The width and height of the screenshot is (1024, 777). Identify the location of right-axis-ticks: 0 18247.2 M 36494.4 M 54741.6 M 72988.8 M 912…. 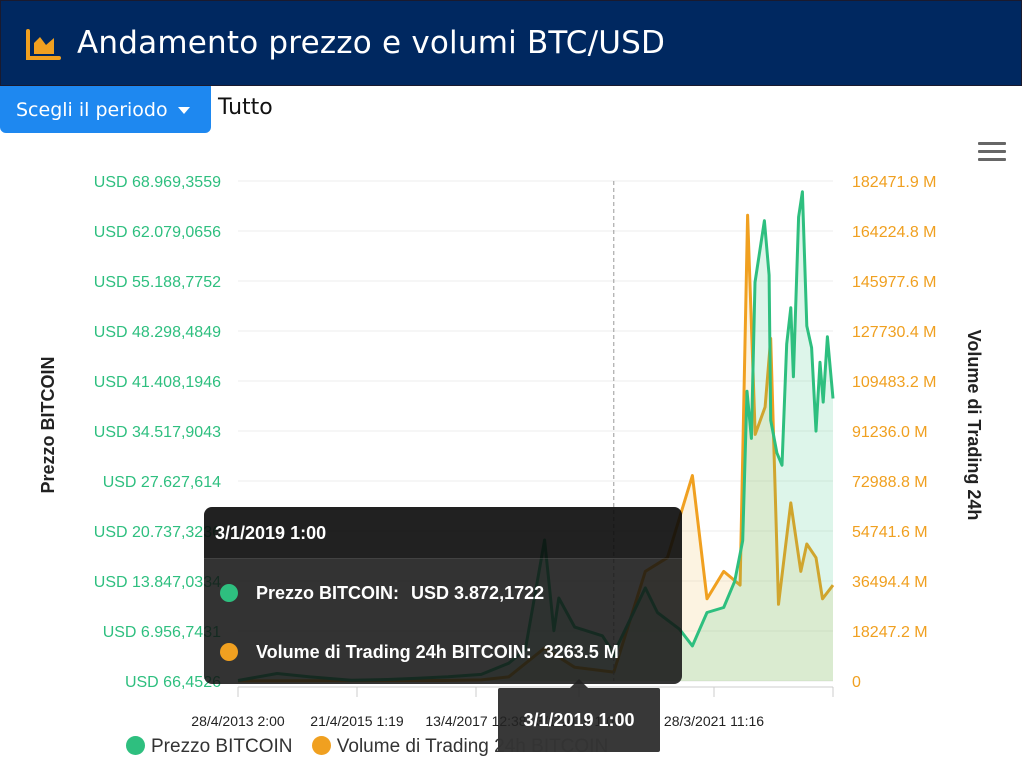
(894, 432).